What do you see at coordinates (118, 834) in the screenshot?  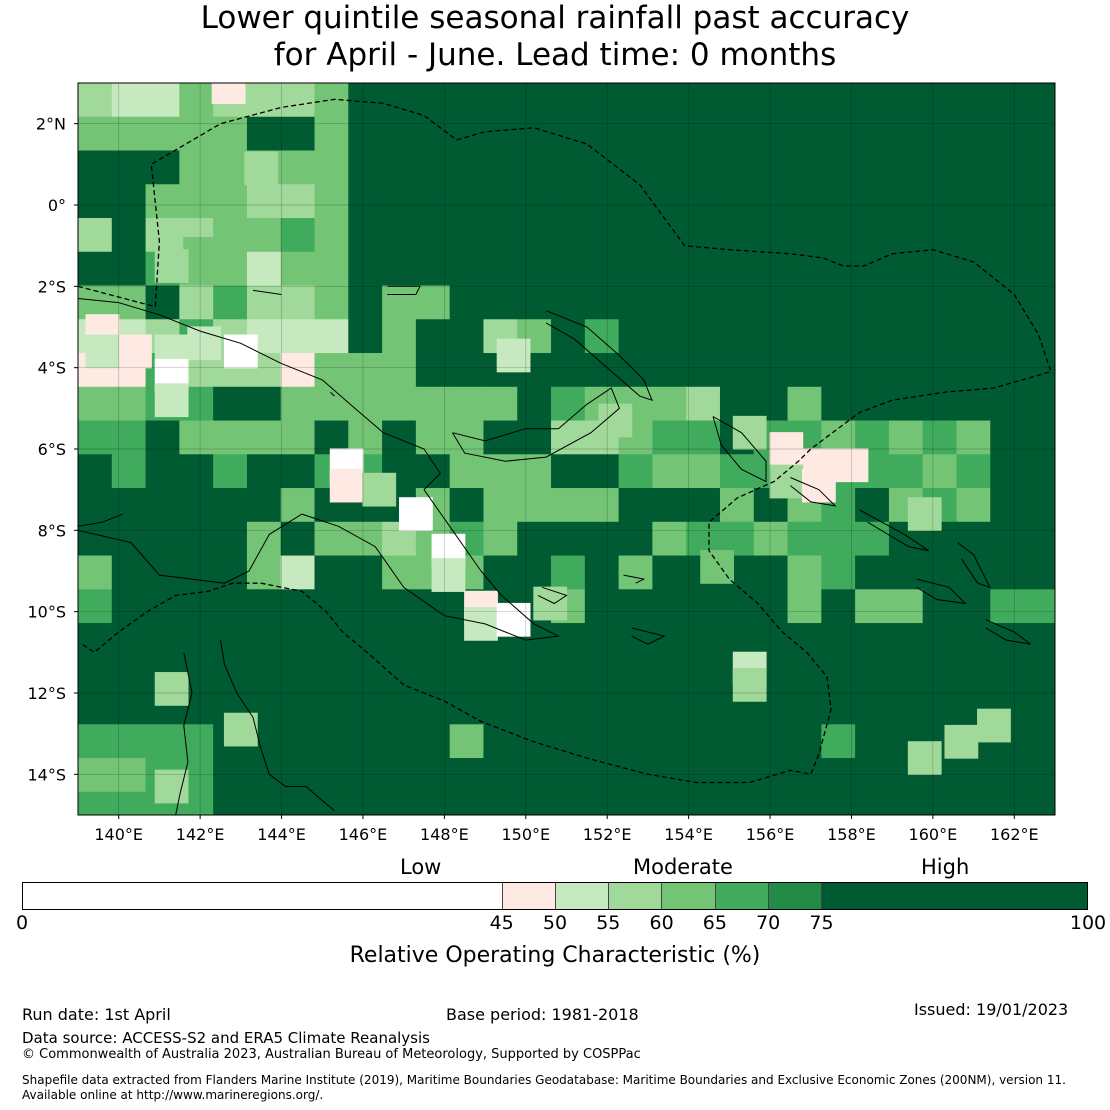 I see `lon-tick-label: 140°E` at bounding box center [118, 834].